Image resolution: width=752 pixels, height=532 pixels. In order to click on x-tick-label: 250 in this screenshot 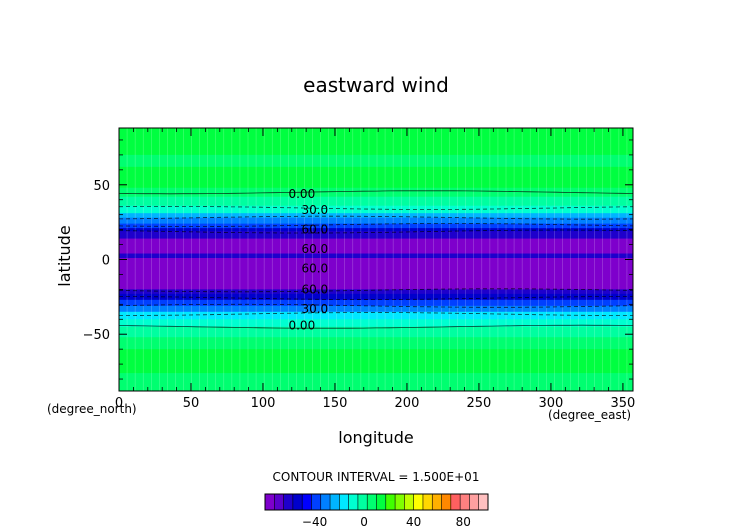, I will do `click(479, 403)`.